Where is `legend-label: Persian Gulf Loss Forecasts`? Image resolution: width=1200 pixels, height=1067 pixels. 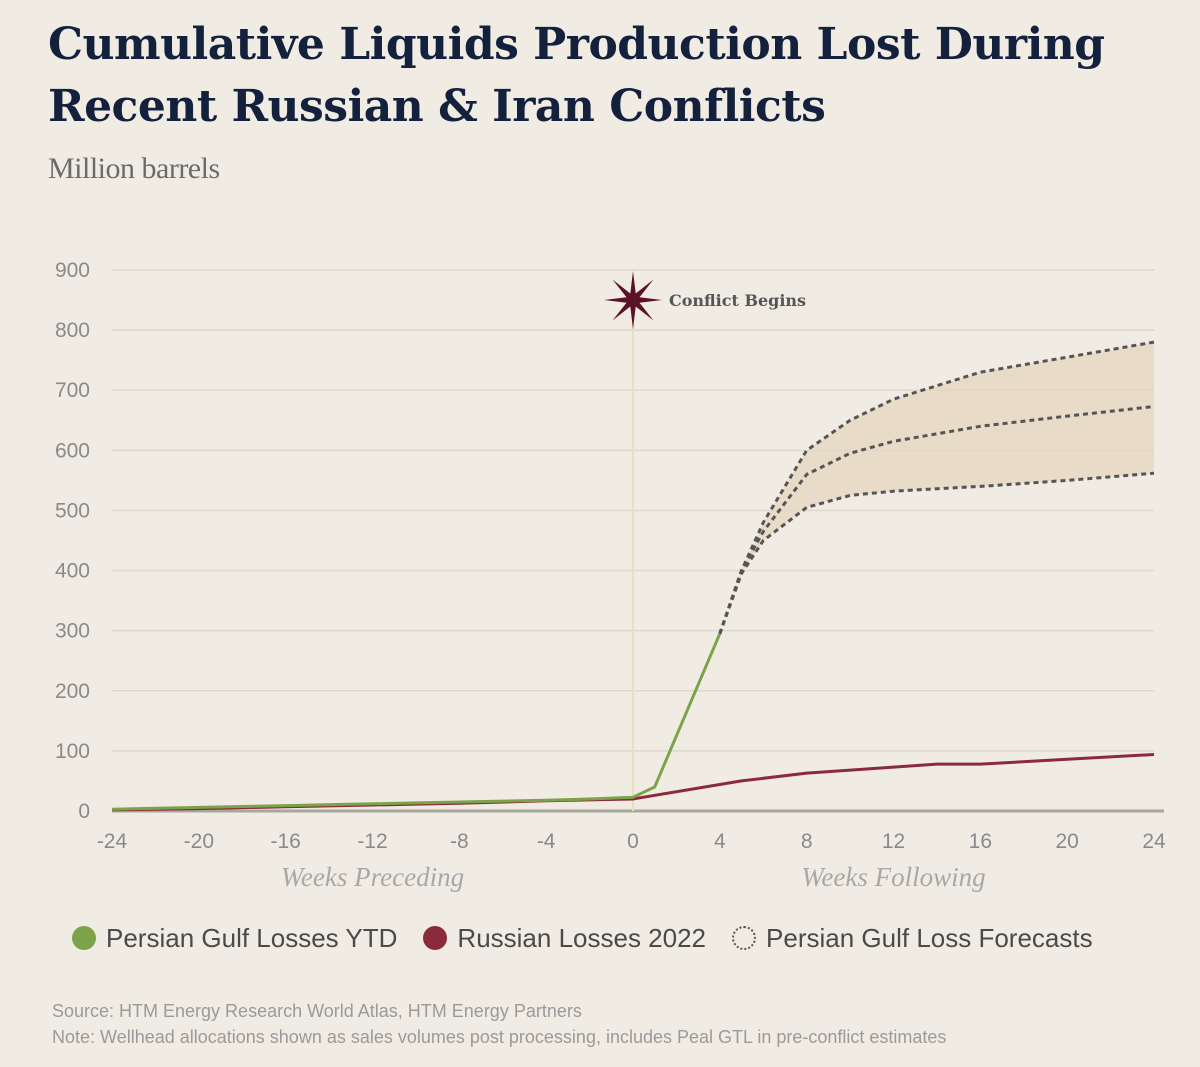 legend-label: Persian Gulf Loss Forecasts is located at coordinates (929, 937).